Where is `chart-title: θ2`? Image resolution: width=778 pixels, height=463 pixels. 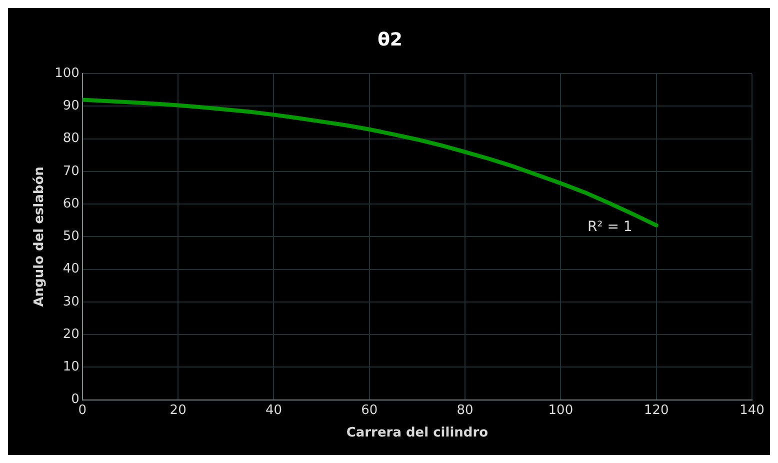
chart-title: θ2 is located at coordinates (390, 39).